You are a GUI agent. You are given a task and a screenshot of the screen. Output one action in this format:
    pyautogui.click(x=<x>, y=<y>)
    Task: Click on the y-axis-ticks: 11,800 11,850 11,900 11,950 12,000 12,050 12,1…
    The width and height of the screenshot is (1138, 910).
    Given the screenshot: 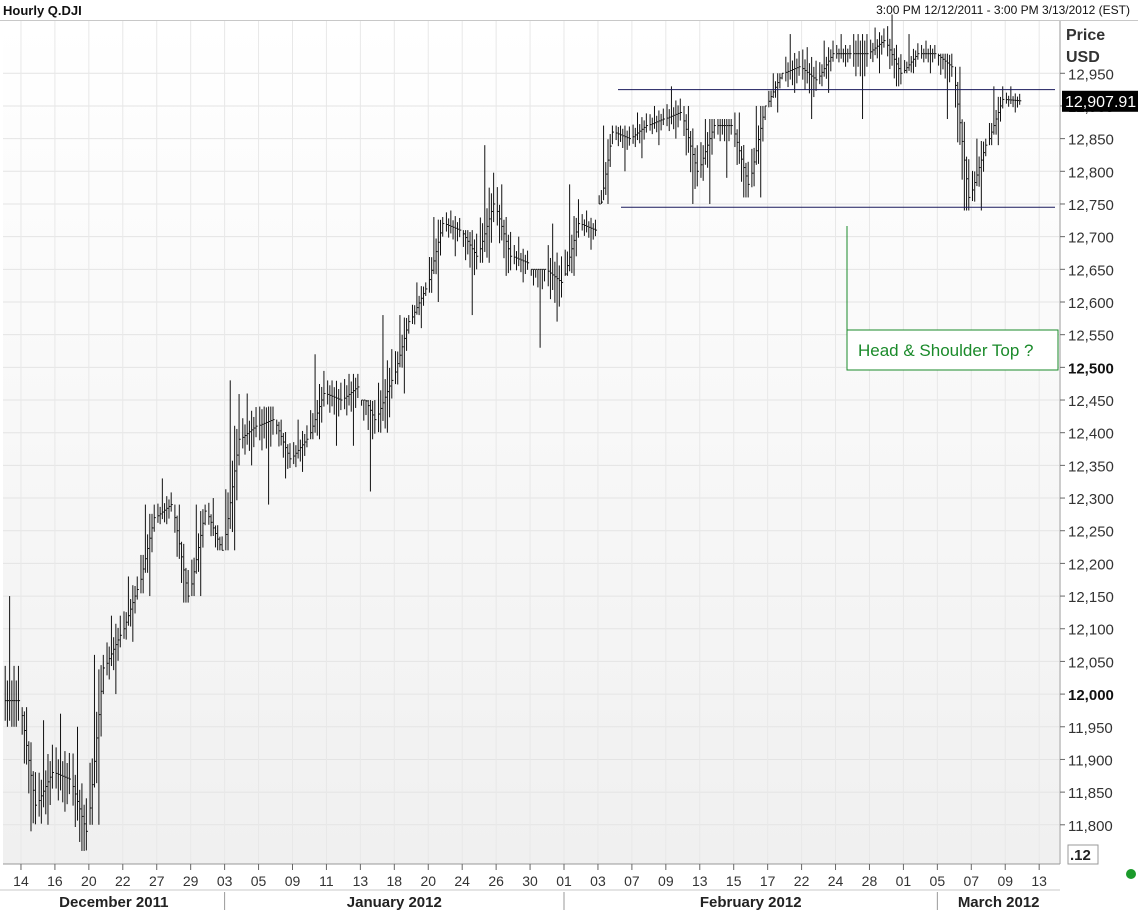 What is the action you would take?
    pyautogui.click(x=1087, y=450)
    